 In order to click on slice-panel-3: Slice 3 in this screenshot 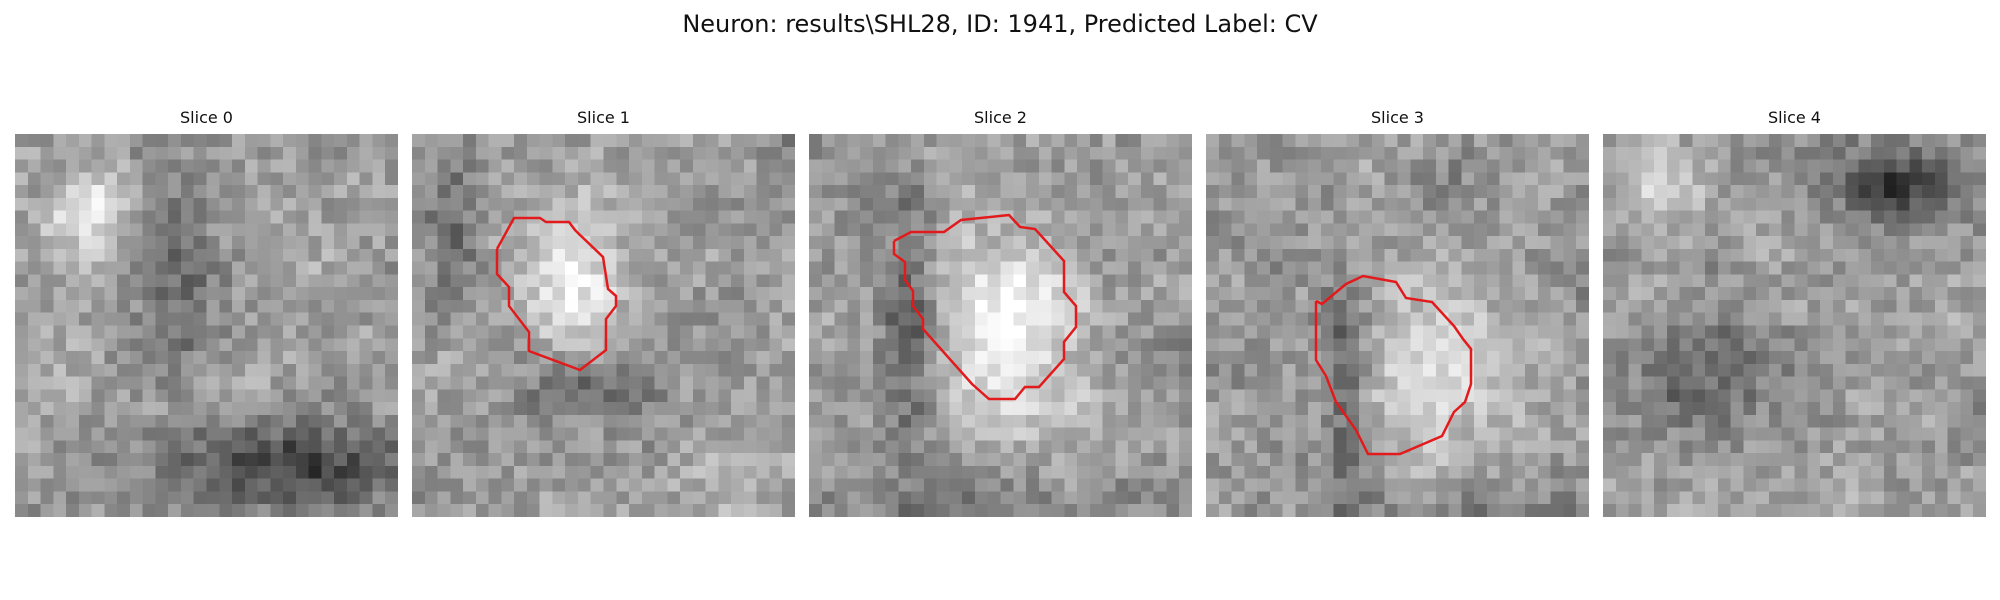, I will do `click(1397, 312)`.